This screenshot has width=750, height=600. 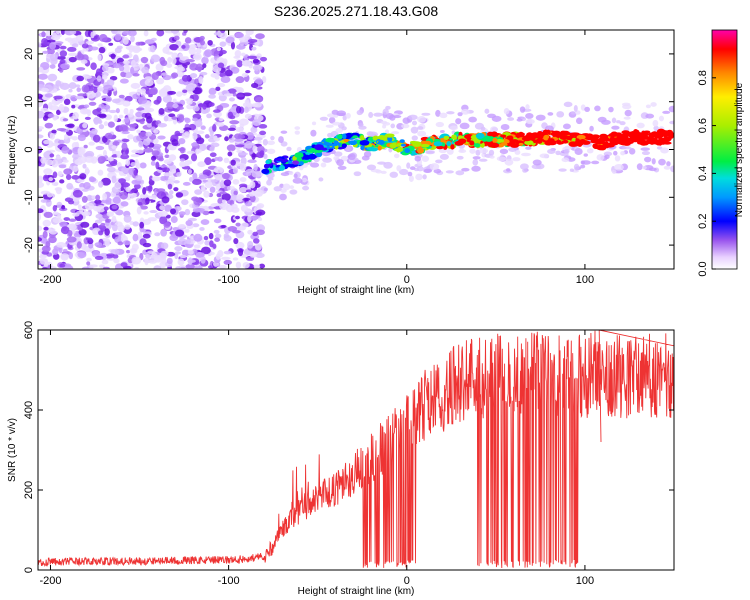 I want to click on spectrogram-ytick-label: 10, so click(x=29, y=102).